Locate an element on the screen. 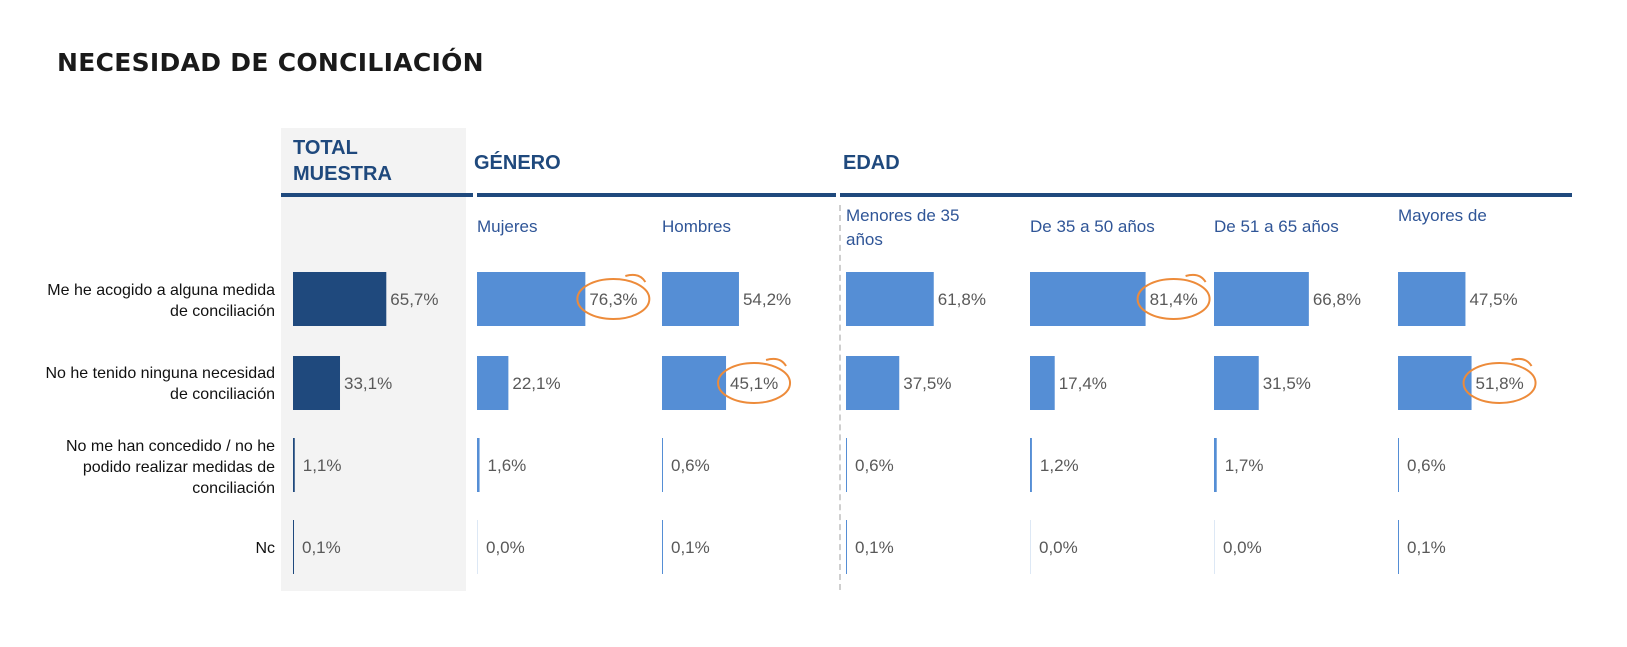 This screenshot has width=1627, height=647. value-label-mayores-row-3: 0,6% is located at coordinates (1426, 465).